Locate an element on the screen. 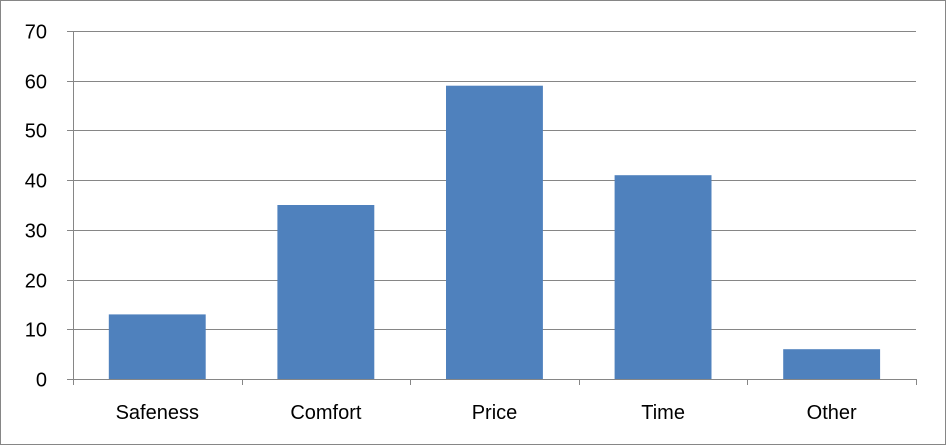 The width and height of the screenshot is (946, 446). x-tick-labels: Safeness Comfort Price Time Other is located at coordinates (486, 413).